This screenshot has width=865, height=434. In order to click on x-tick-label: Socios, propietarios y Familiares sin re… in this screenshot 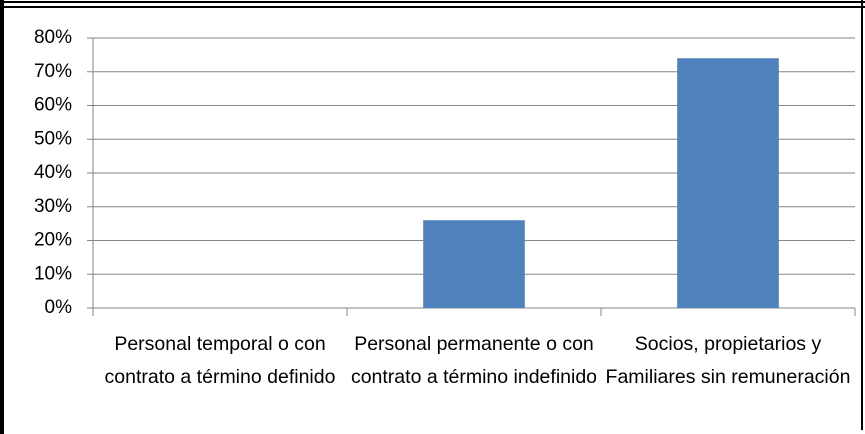, I will do `click(728, 360)`.